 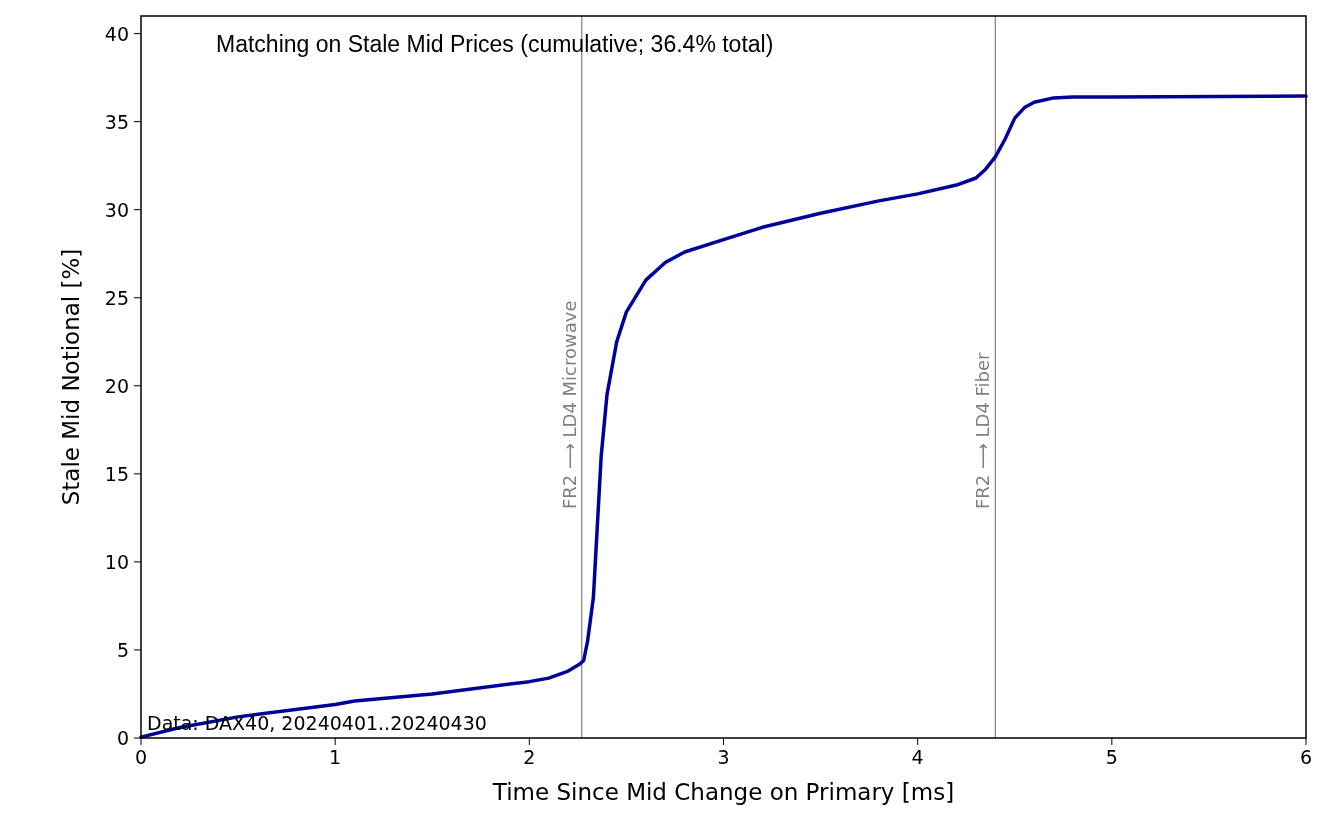 I want to click on y-tick-label: 15, so click(x=116, y=473).